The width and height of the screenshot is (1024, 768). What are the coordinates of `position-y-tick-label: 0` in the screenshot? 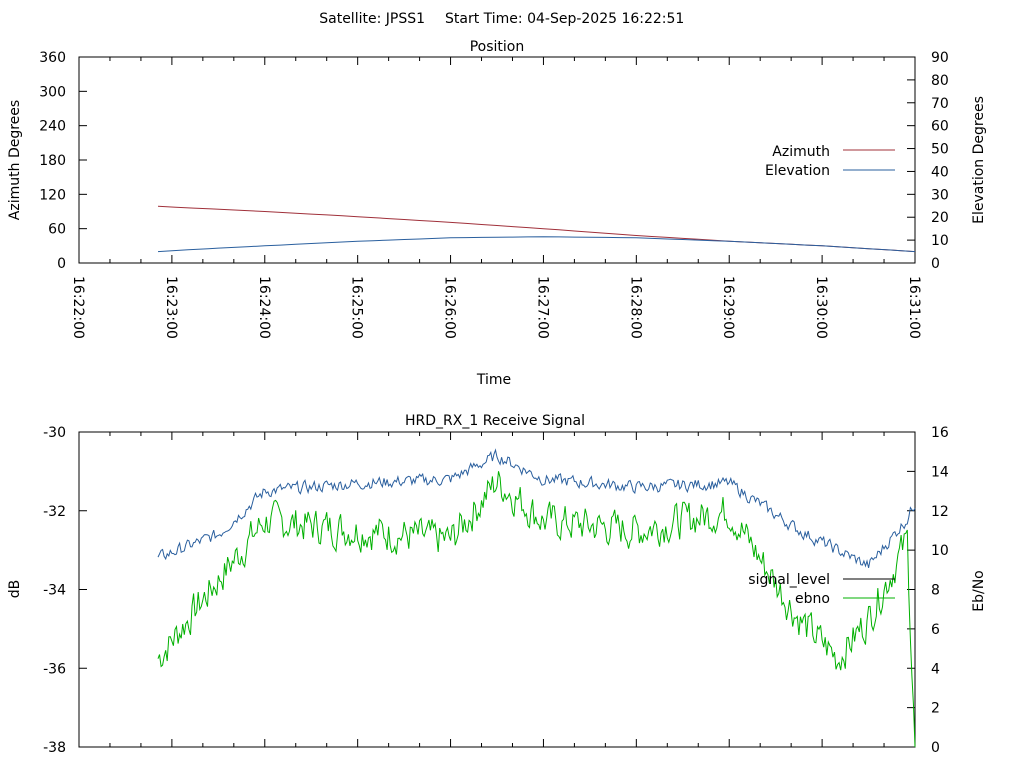 It's located at (61, 264).